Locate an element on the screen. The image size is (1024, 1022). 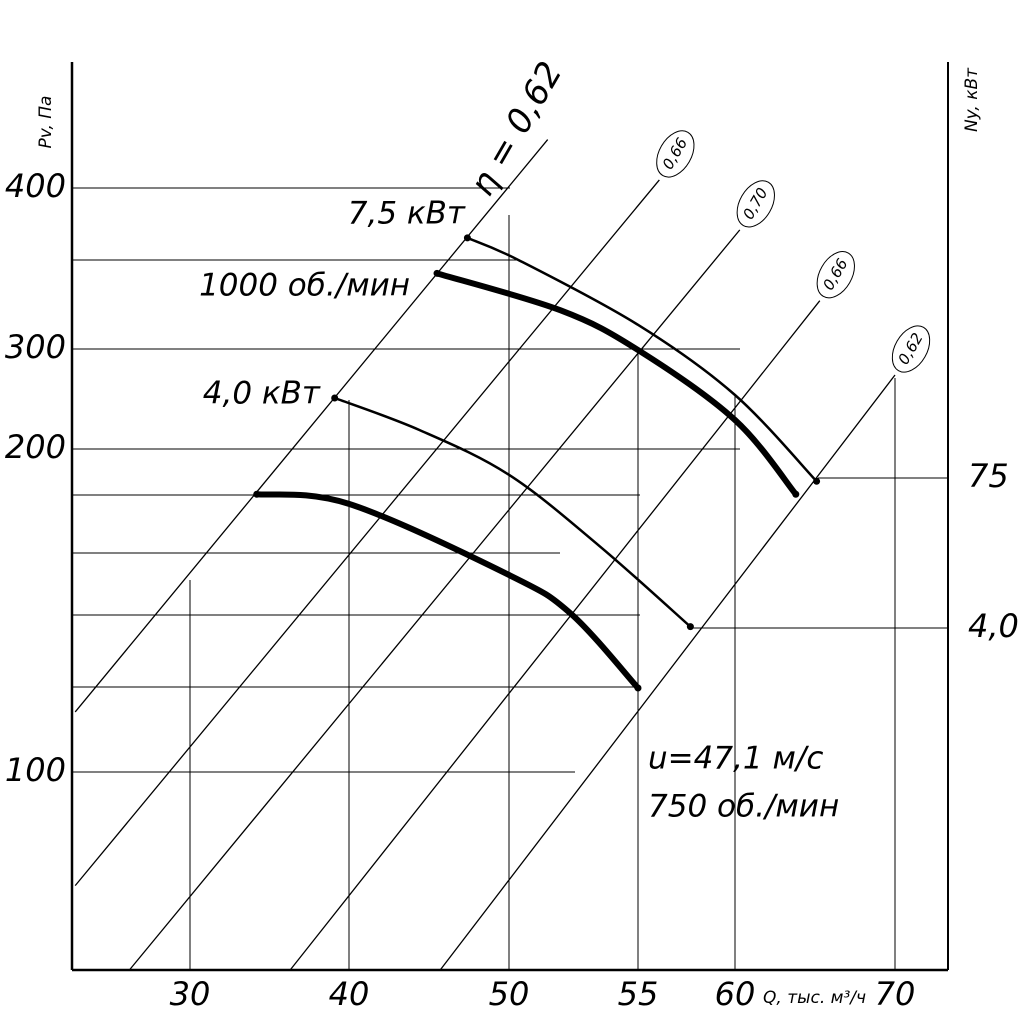
y-tick-label: 100 is located at coordinates (35, 770).